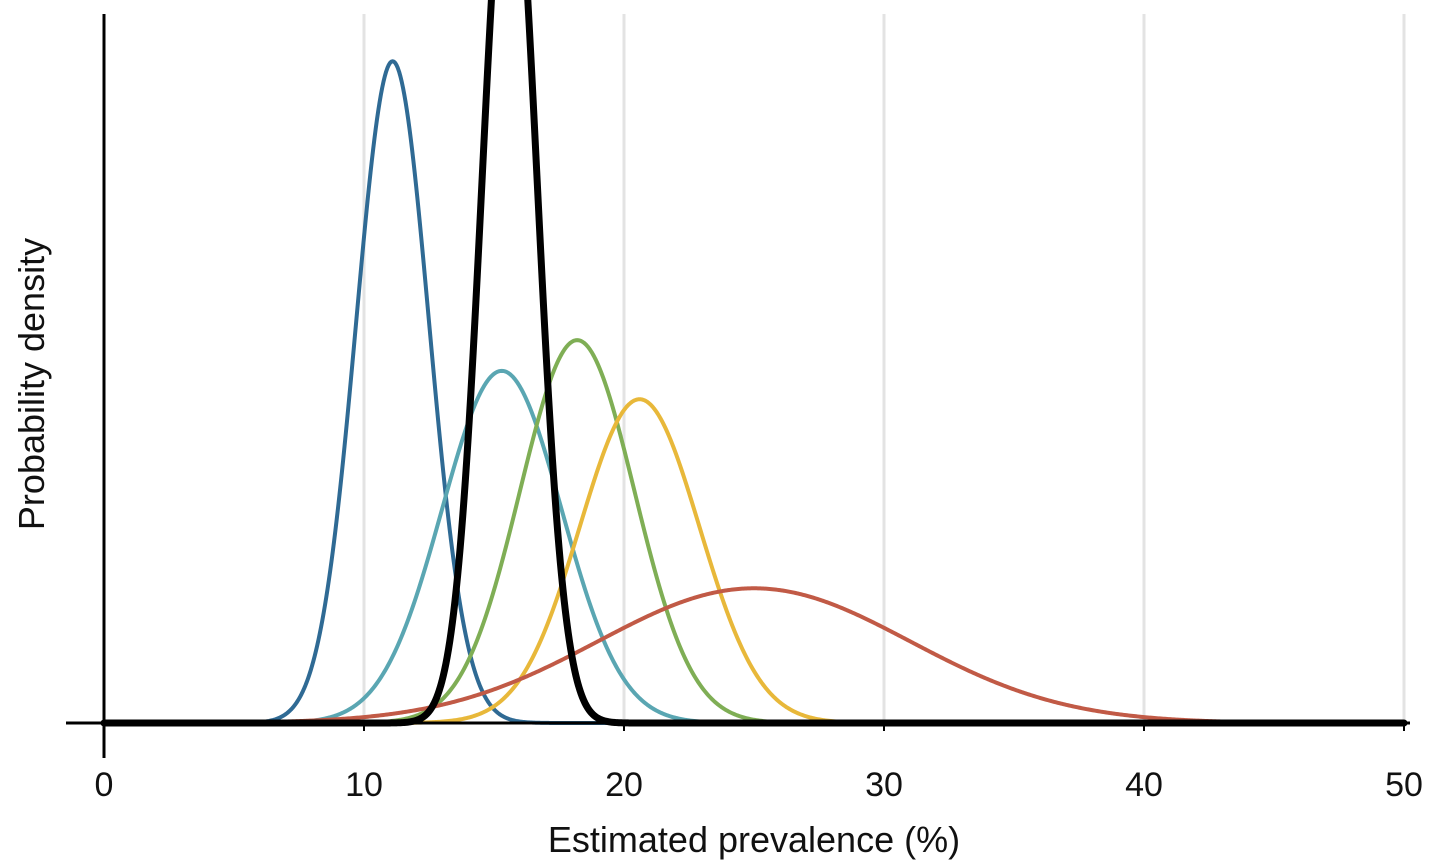 Image resolution: width=1440 pixels, height=864 pixels. I want to click on x-tick-label-0: 0, so click(104, 785).